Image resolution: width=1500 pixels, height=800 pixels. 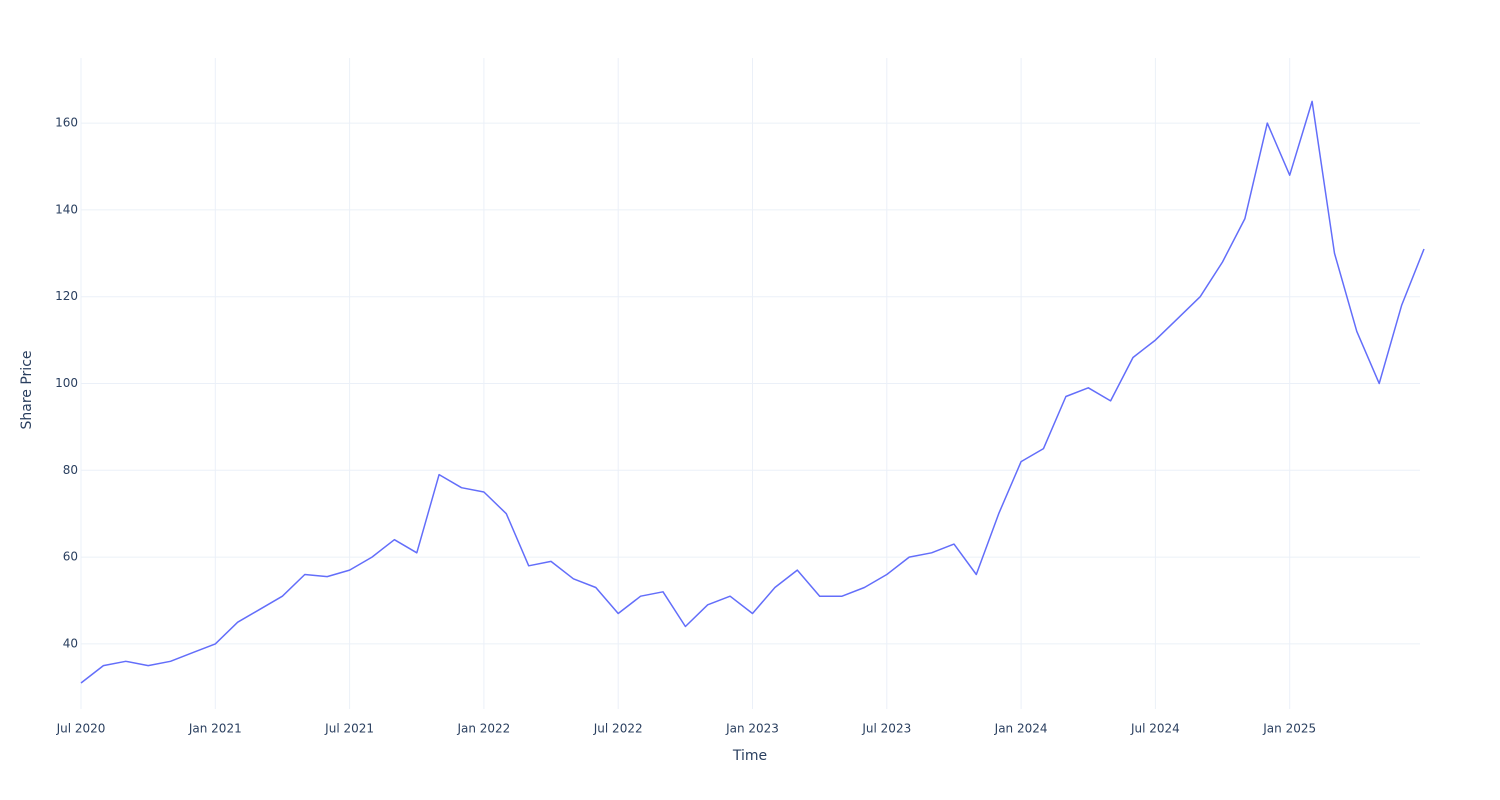 I want to click on y-axis-title: Share Price, so click(x=27, y=389).